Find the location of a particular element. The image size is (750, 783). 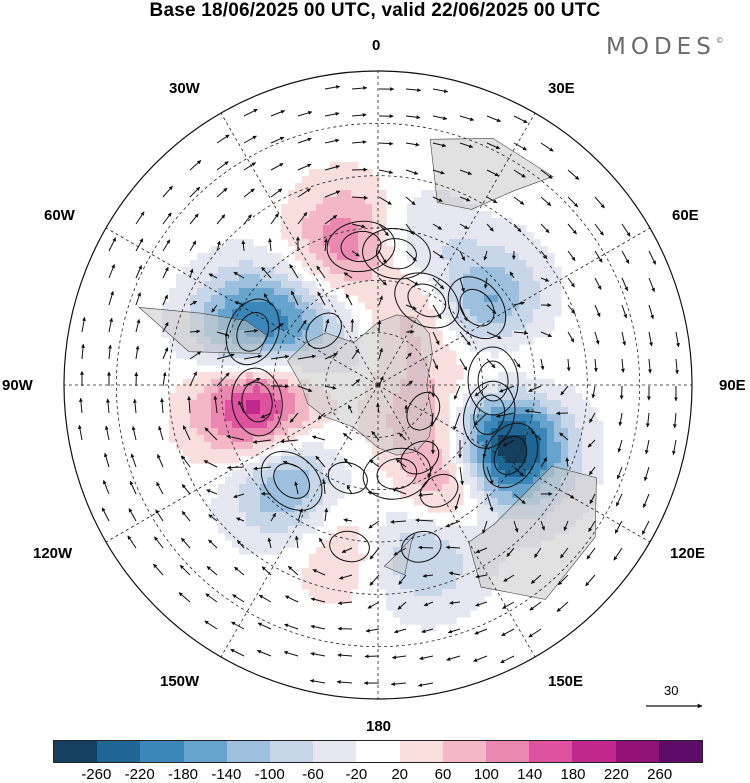

lon-label-30e: 30E is located at coordinates (561, 88).